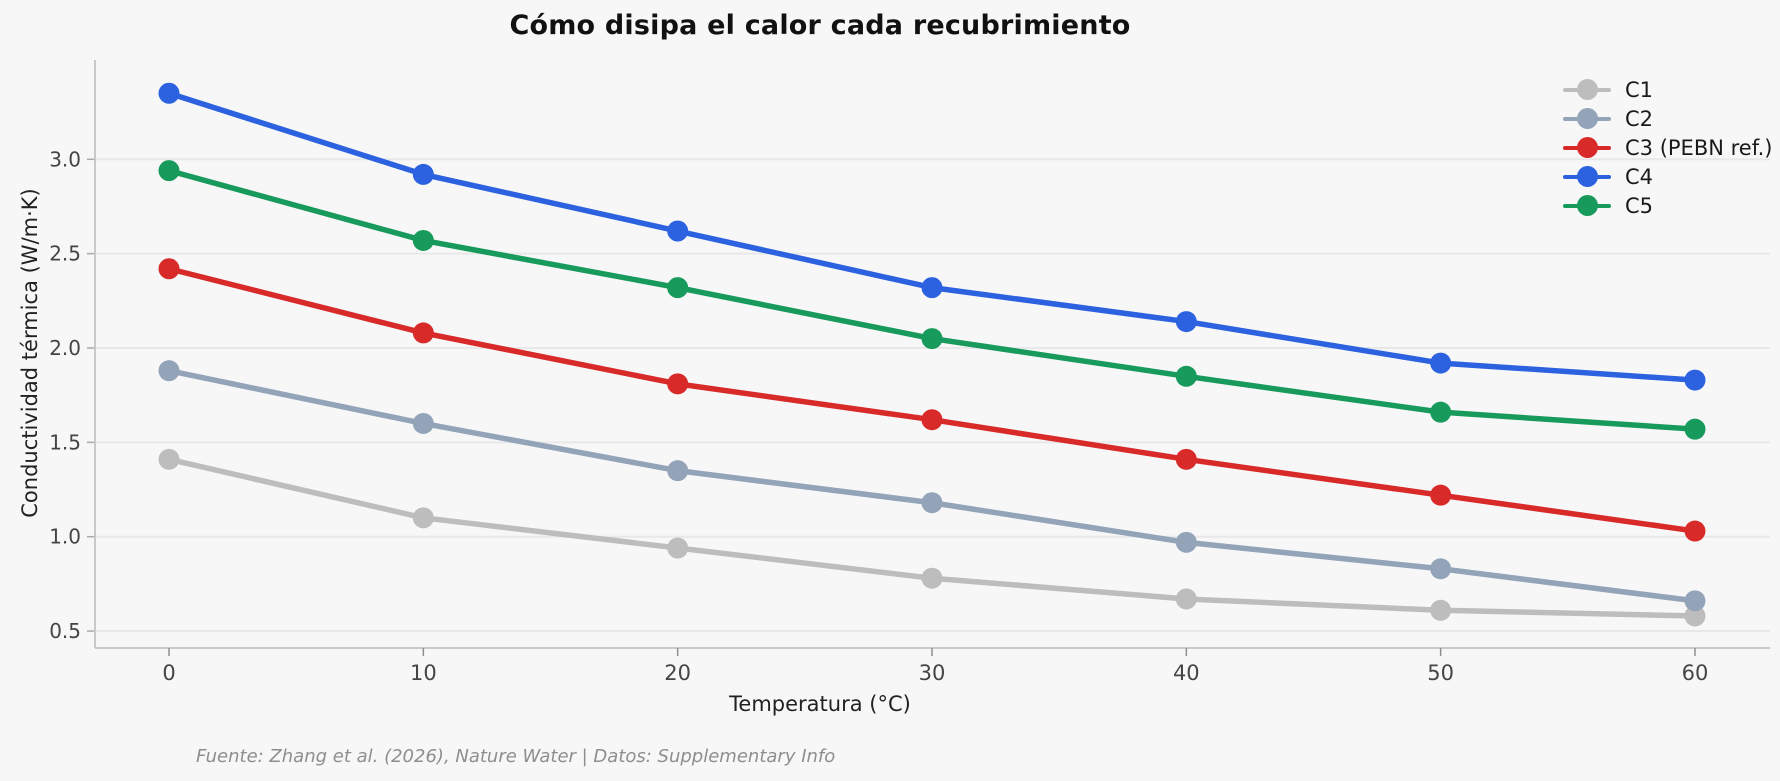 Image resolution: width=1780 pixels, height=781 pixels. I want to click on x-tick-label: 0, so click(168, 673).